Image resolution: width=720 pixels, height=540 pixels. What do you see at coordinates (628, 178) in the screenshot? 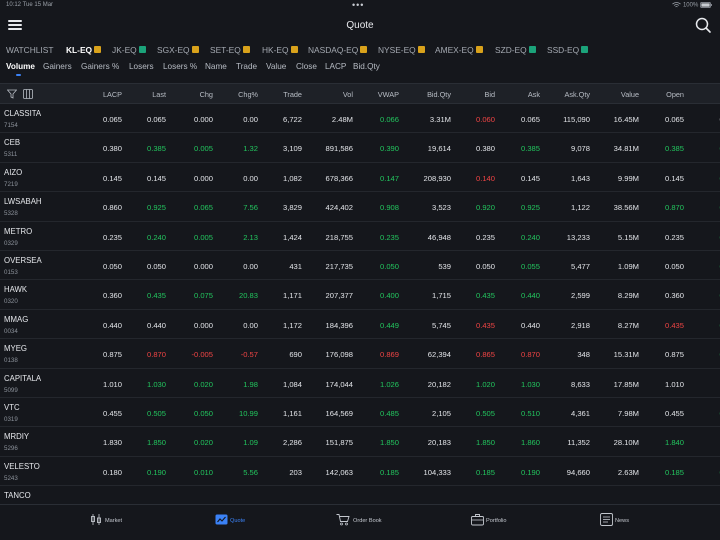
I see `cell-value: 9.99M` at bounding box center [628, 178].